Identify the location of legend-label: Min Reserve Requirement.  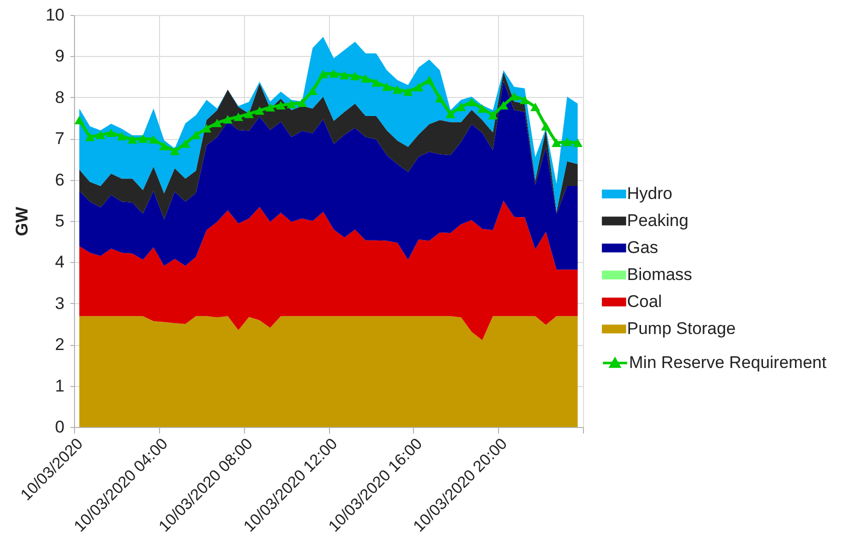
(728, 362).